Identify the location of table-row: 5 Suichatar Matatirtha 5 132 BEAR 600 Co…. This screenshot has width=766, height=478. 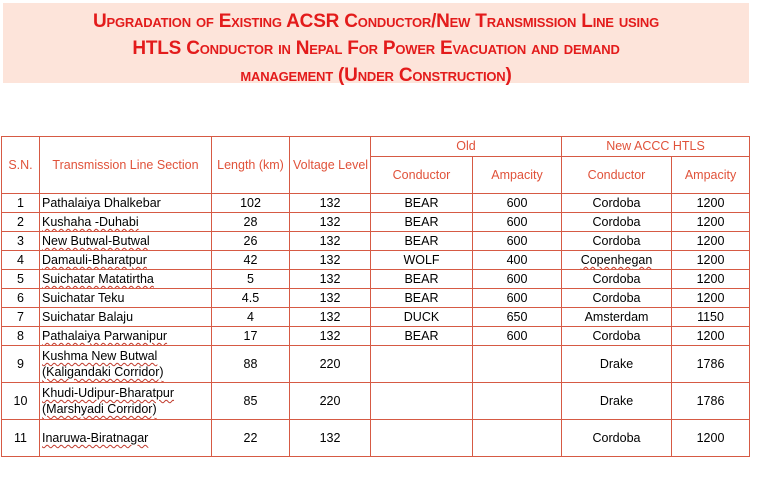
(376, 279).